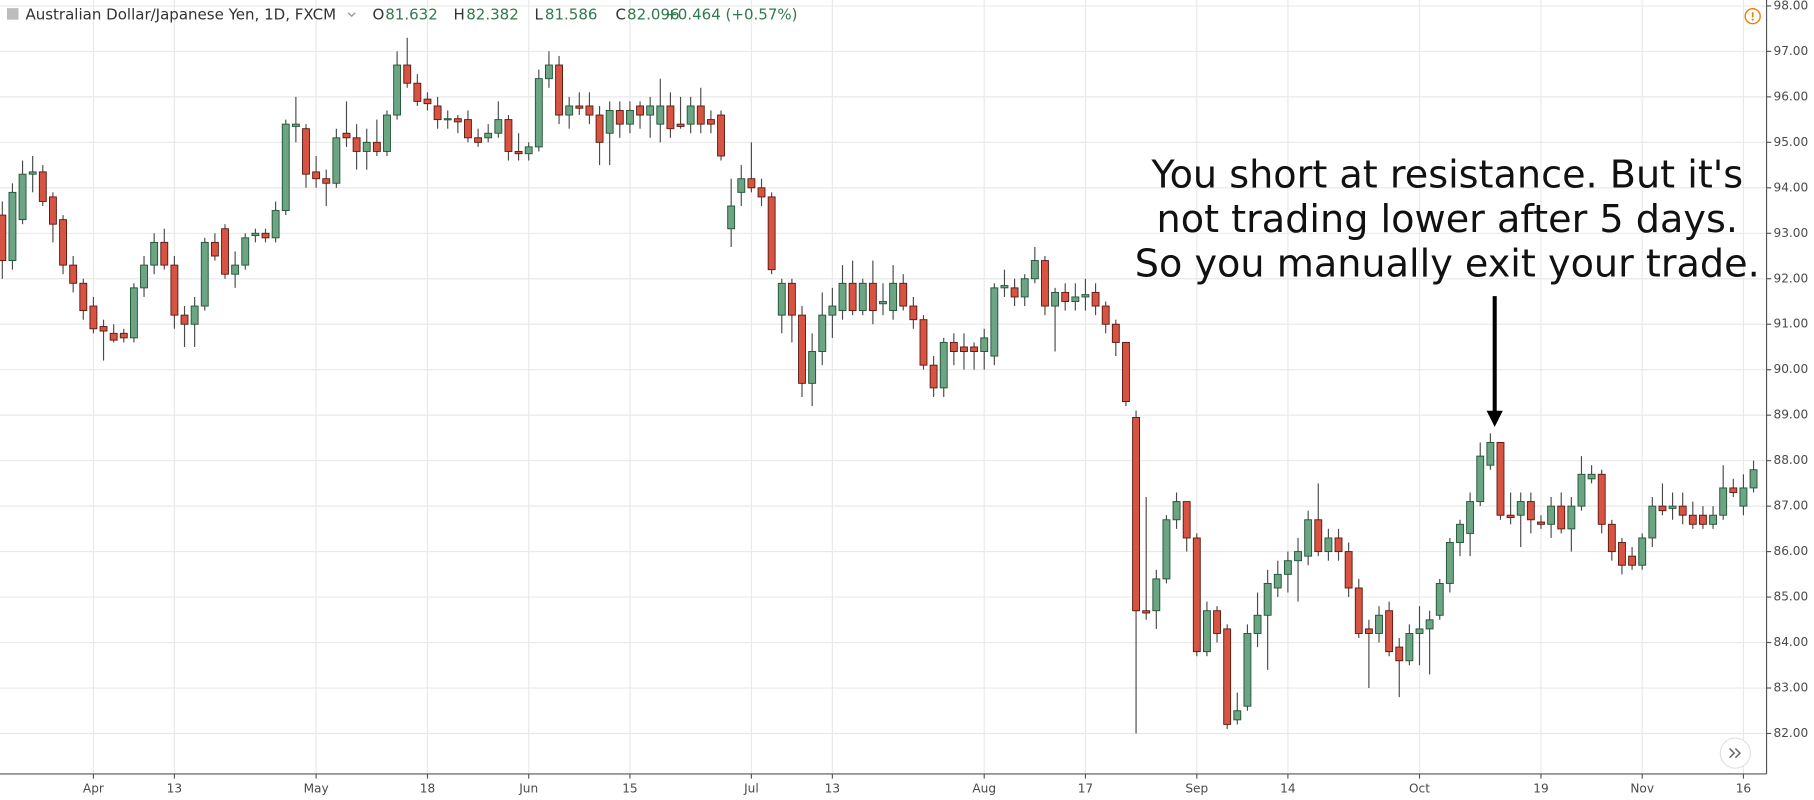  What do you see at coordinates (1791, 233) in the screenshot?
I see `y-tick-label: 93.00` at bounding box center [1791, 233].